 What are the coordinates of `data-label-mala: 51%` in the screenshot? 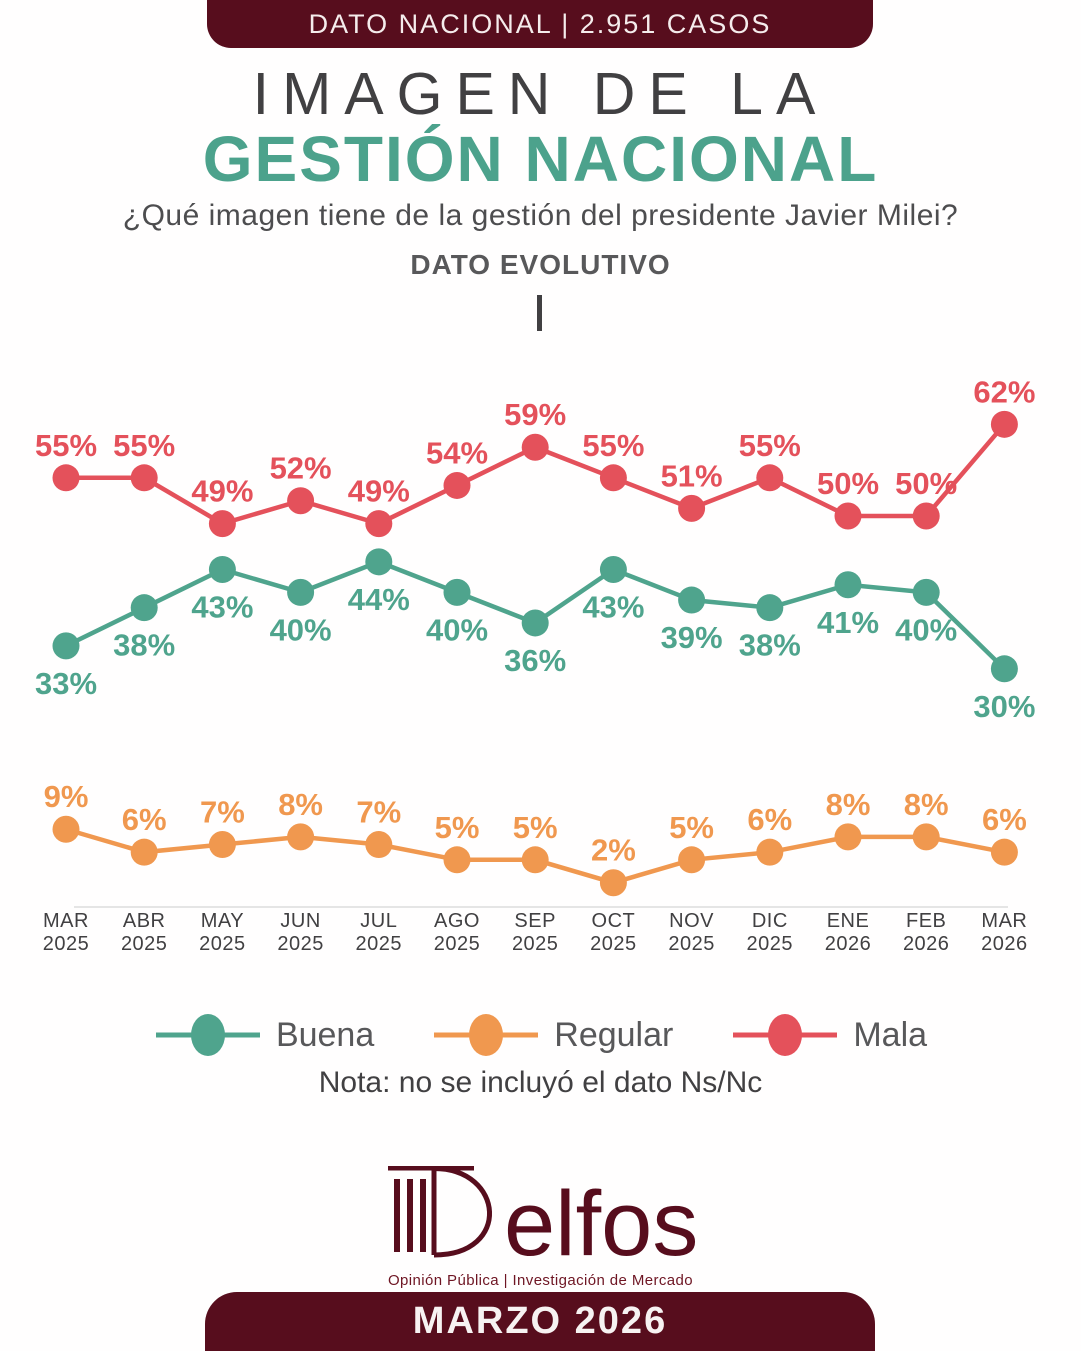 It's located at (692, 475).